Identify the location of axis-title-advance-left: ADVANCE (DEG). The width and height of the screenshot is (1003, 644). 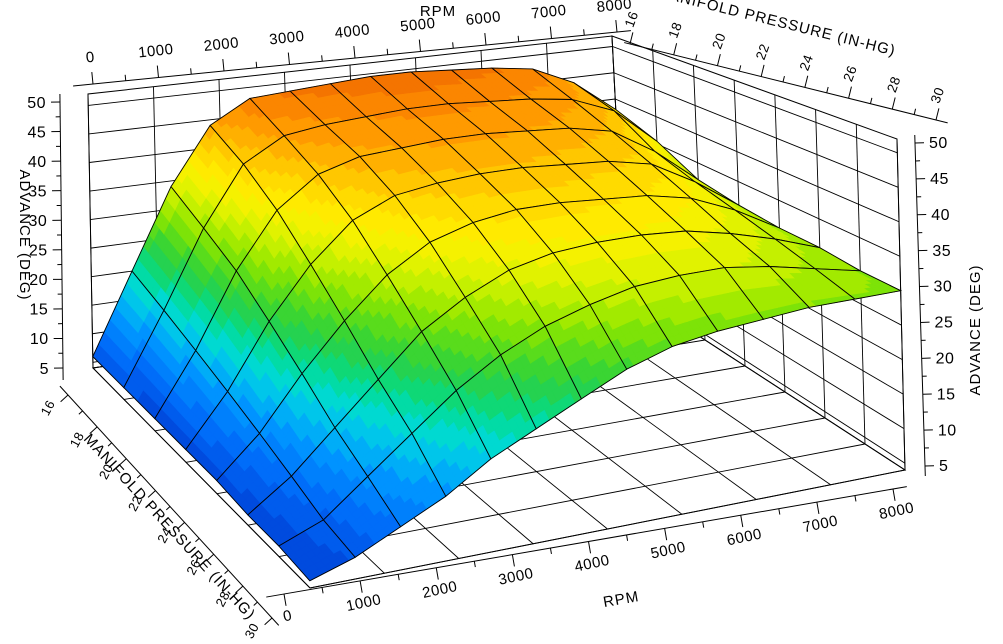
(24, 234).